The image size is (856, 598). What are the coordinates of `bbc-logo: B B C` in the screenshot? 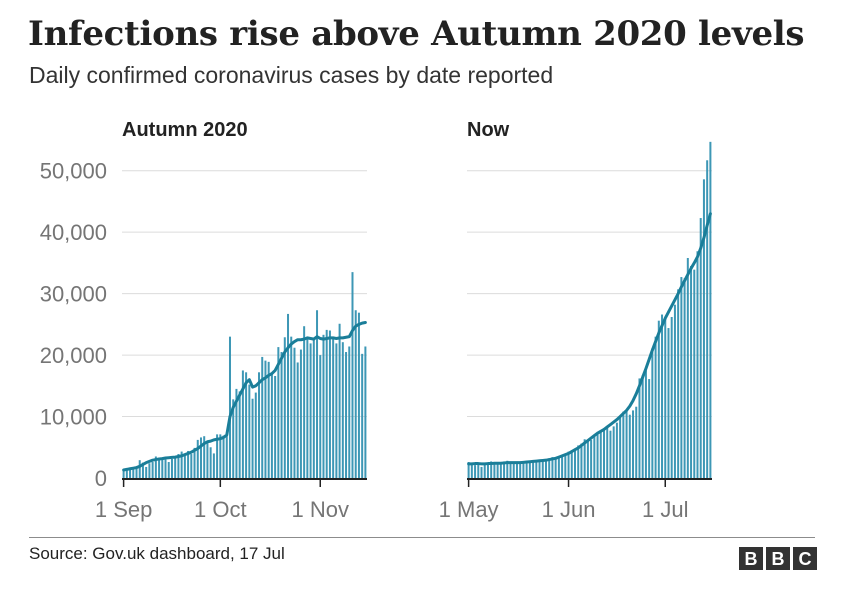 It's located at (778, 558).